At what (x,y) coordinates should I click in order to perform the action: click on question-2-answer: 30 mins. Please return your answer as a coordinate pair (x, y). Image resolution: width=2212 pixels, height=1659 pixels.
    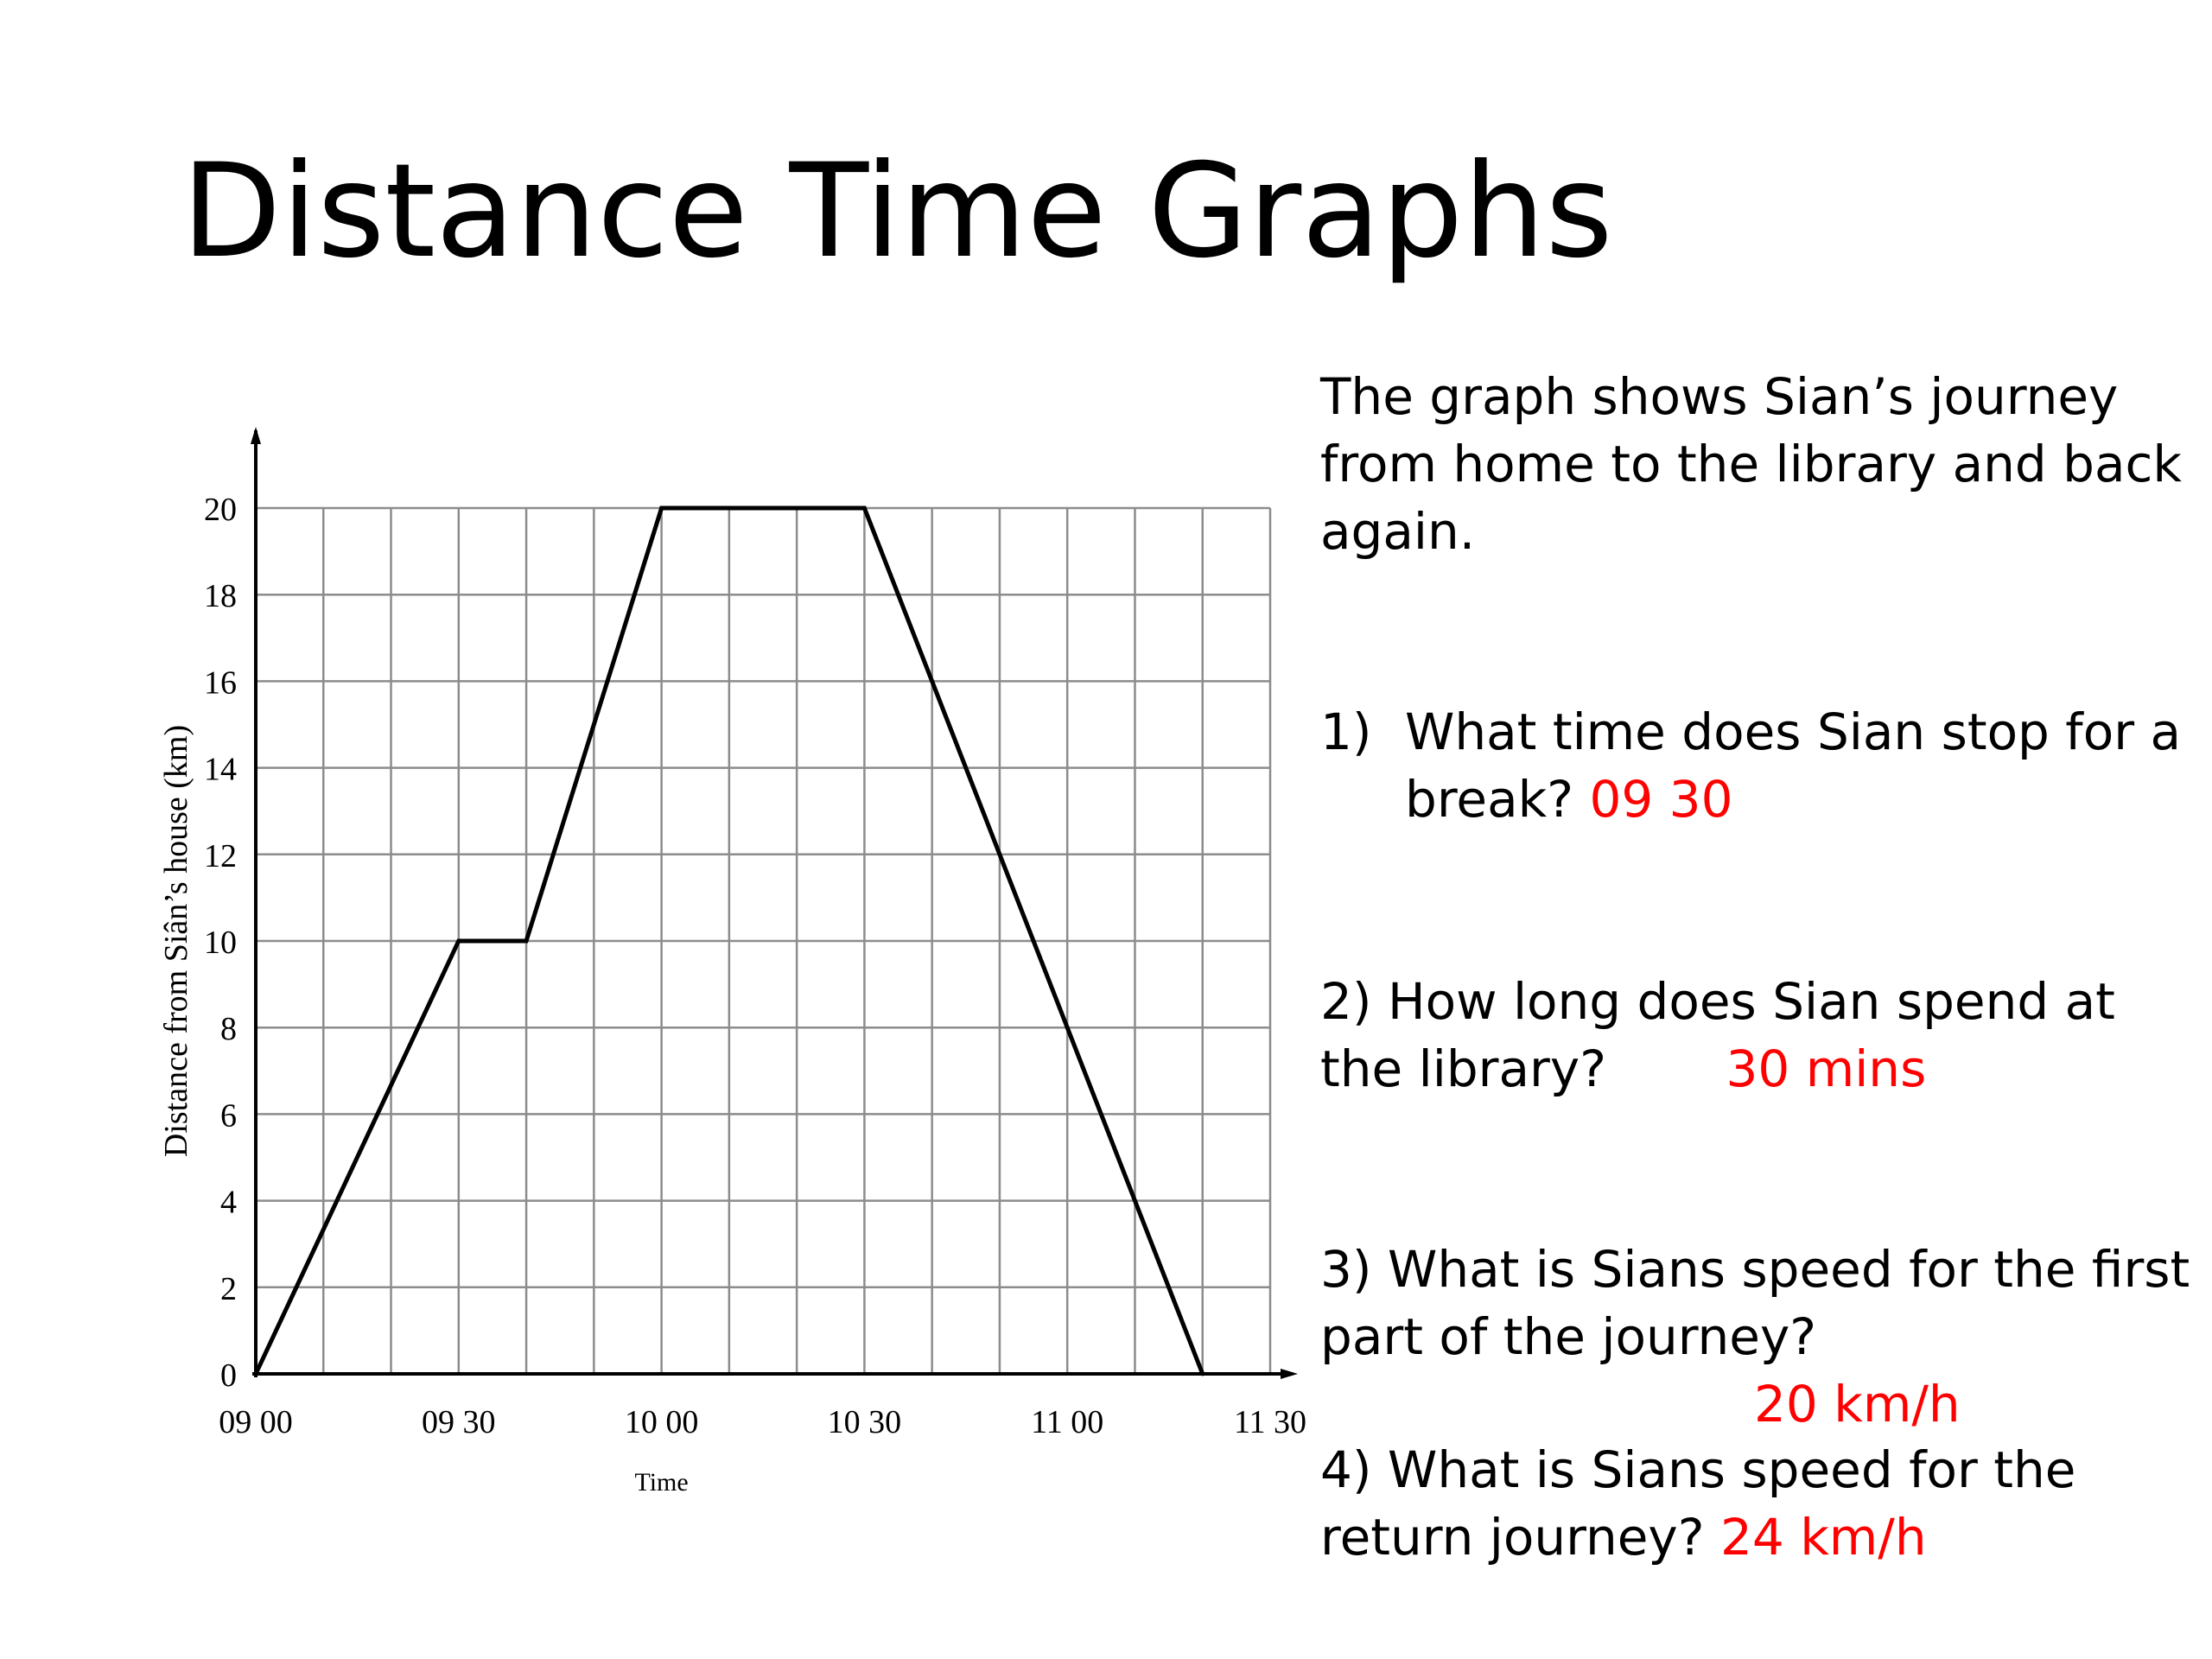
    Looking at the image, I should click on (1827, 1068).